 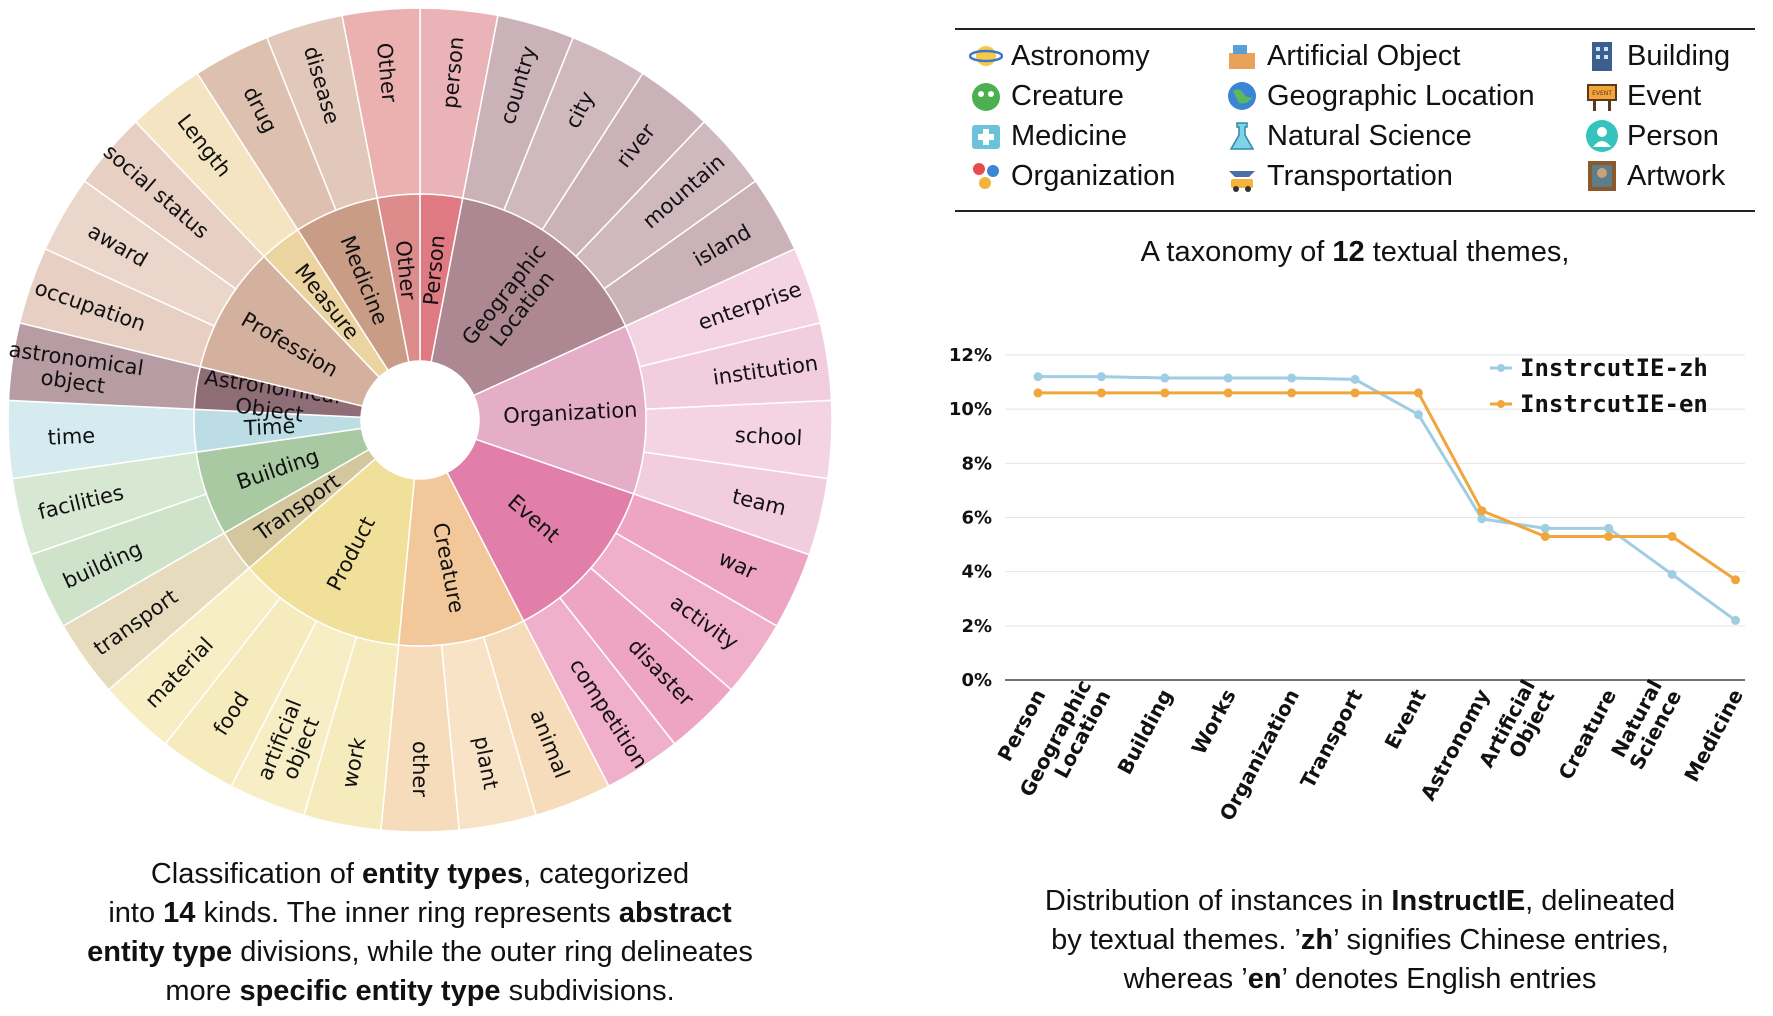 I want to click on legend-item-natural-science: Natural Science, so click(x=1348, y=136).